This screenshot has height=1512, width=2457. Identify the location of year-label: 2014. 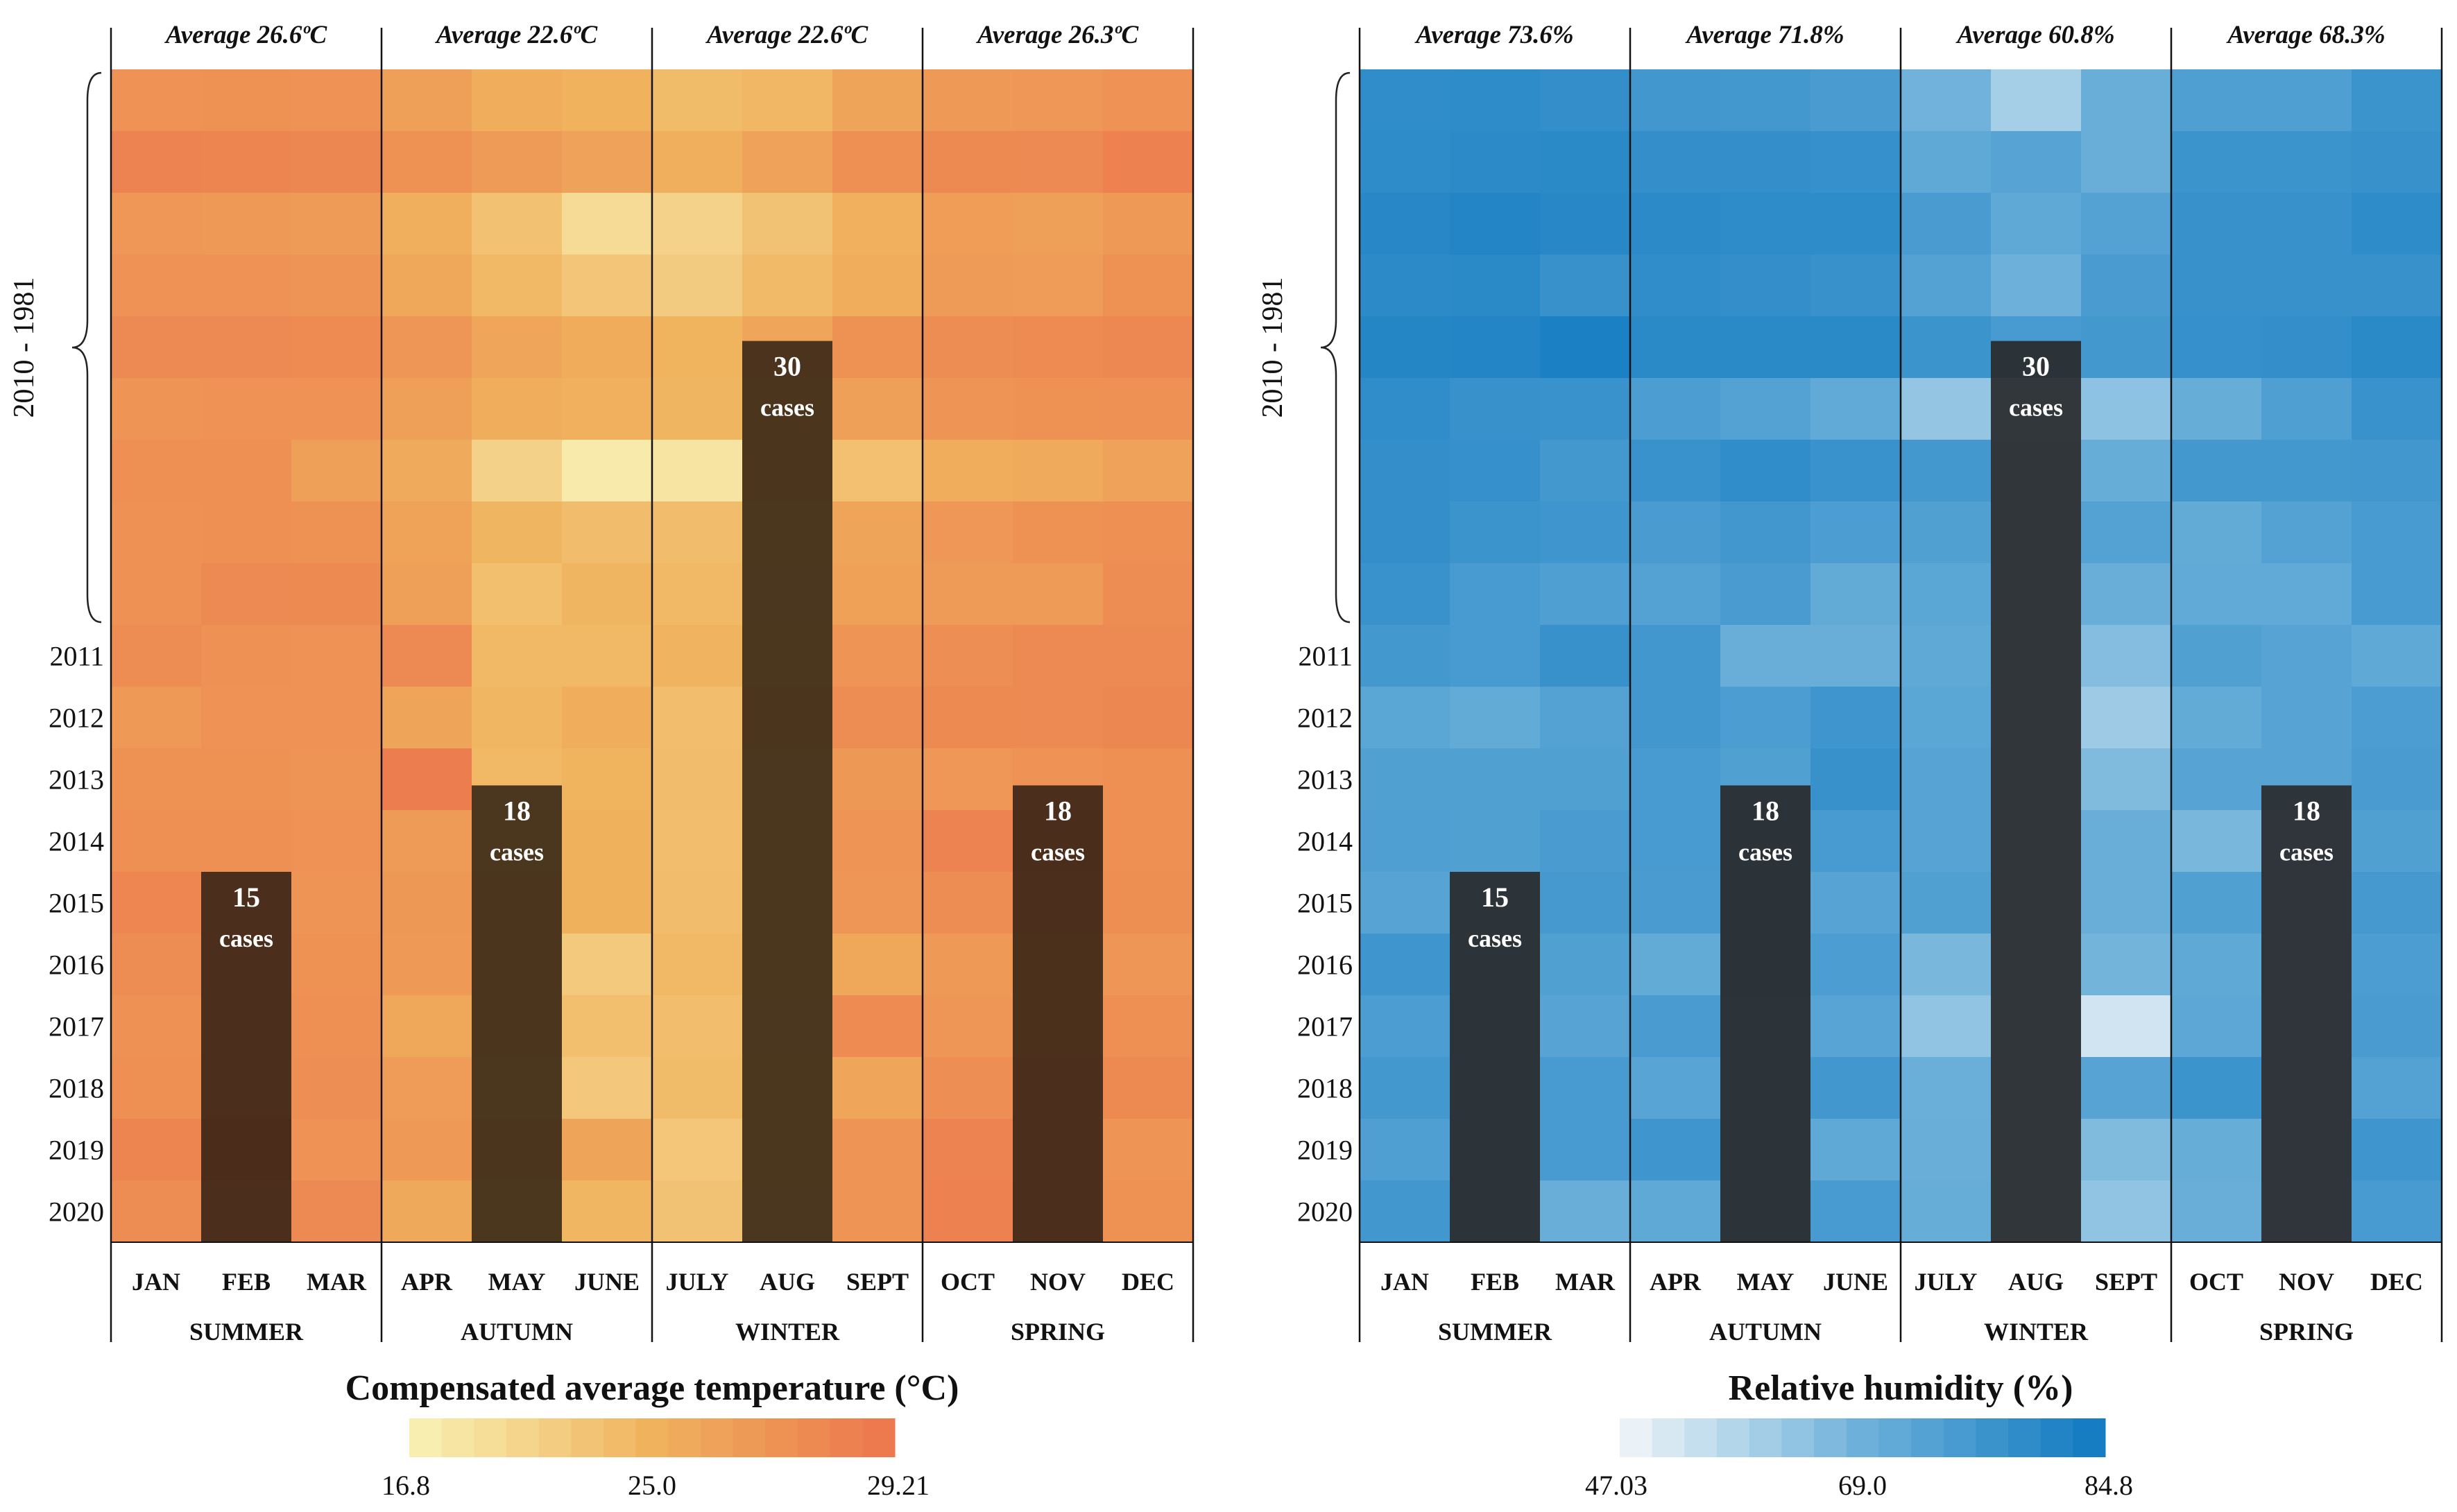
(76, 842).